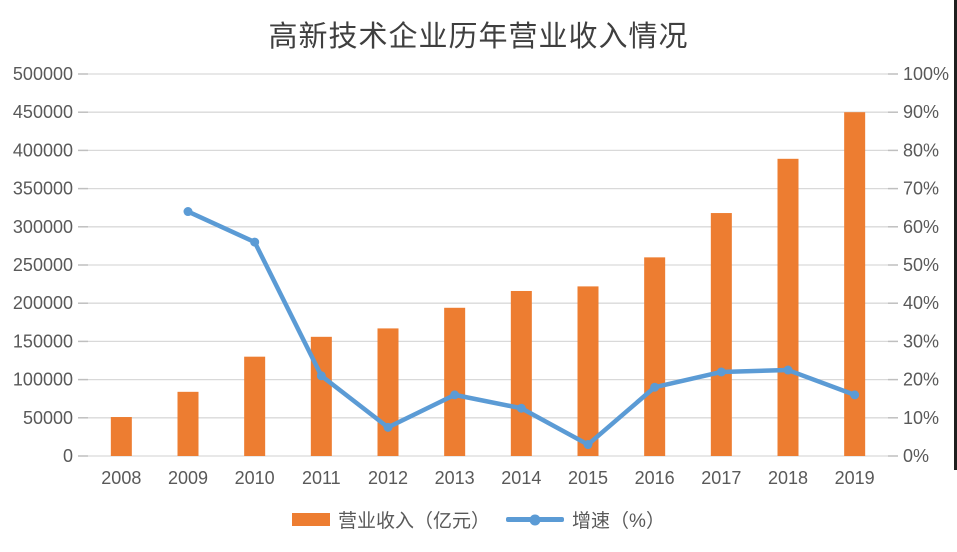 Image resolution: width=957 pixels, height=552 pixels. Describe the element at coordinates (955, 235) in the screenshot. I see `window-edge-border` at that location.